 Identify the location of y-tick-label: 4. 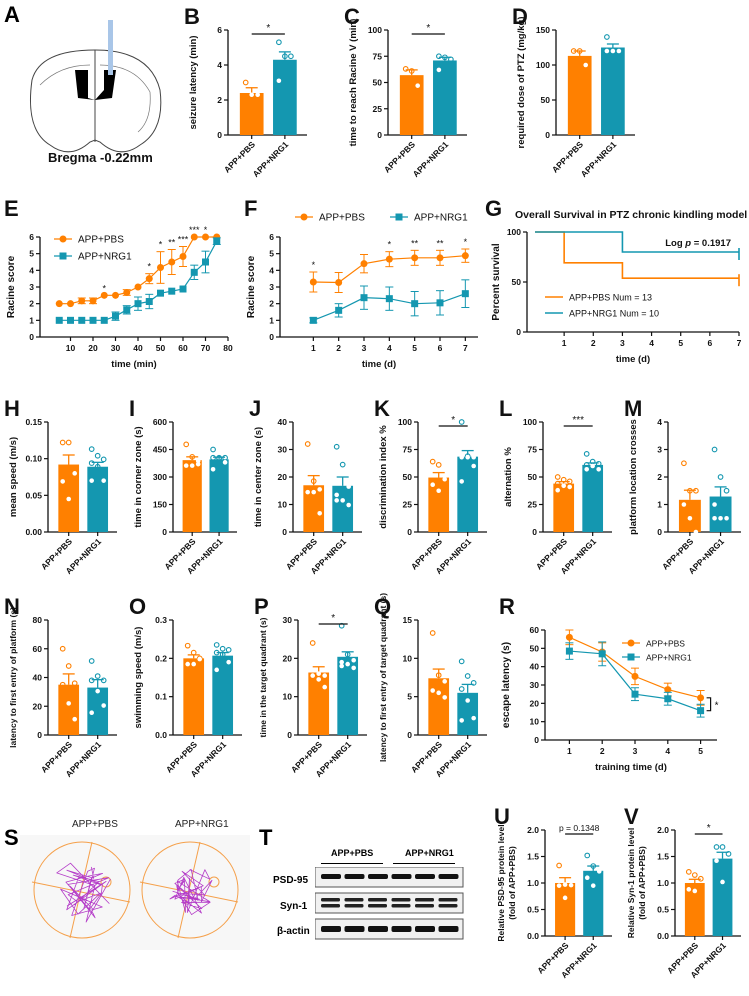
(219, 65).